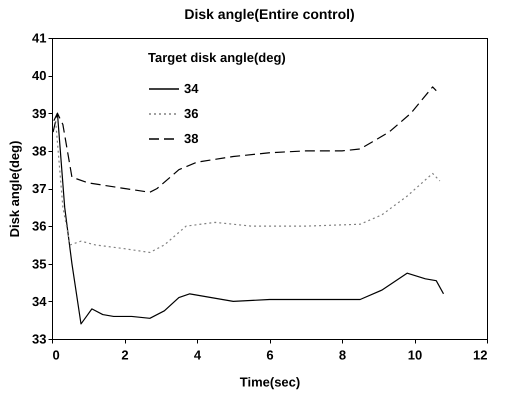 The width and height of the screenshot is (528, 404). I want to click on y-tick-label: 40, so click(39, 76).